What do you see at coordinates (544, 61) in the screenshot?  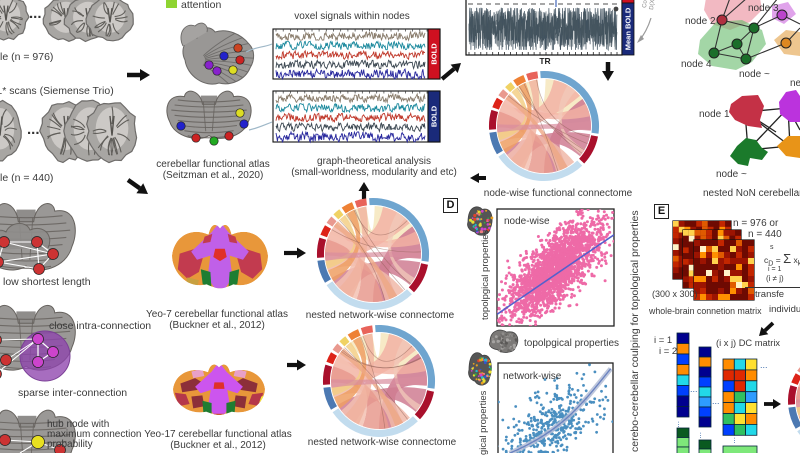 I see `svg-text: TR` at bounding box center [544, 61].